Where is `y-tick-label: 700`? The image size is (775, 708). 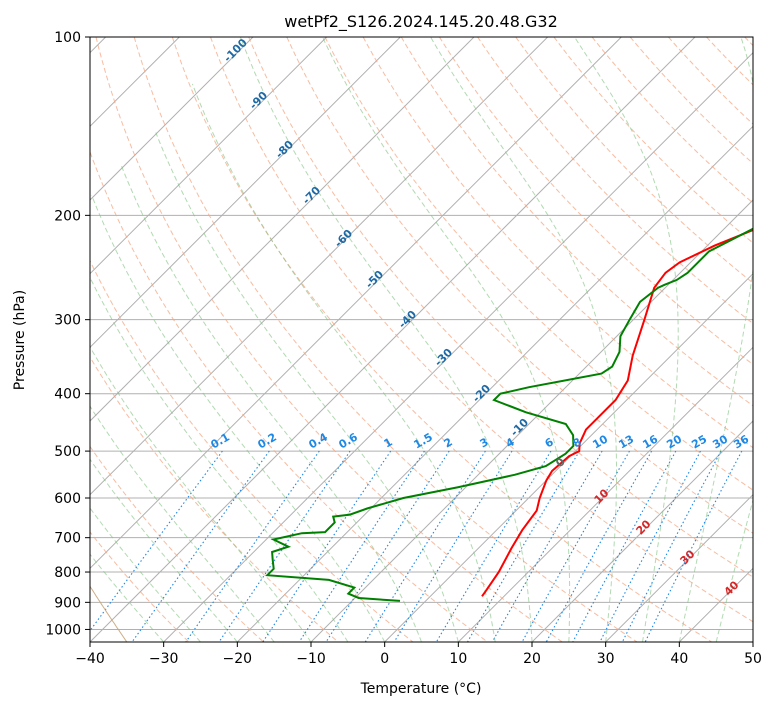 y-tick-label: 700 is located at coordinates (67, 539).